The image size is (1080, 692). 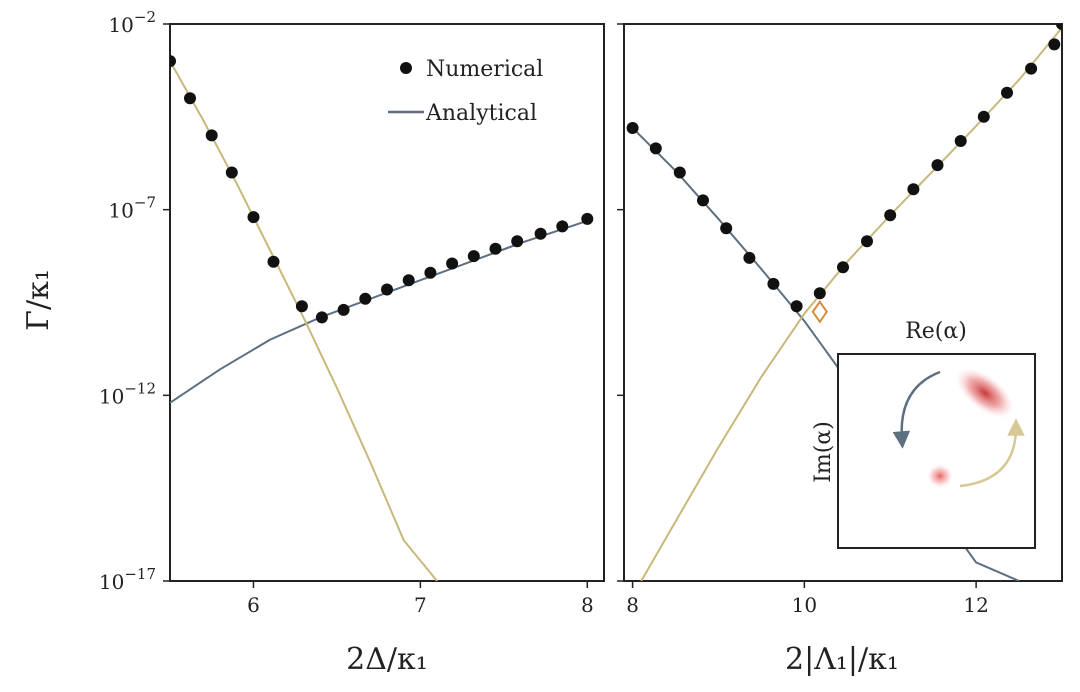 What do you see at coordinates (465, 91) in the screenshot?
I see `legend: Numerical Analytical` at bounding box center [465, 91].